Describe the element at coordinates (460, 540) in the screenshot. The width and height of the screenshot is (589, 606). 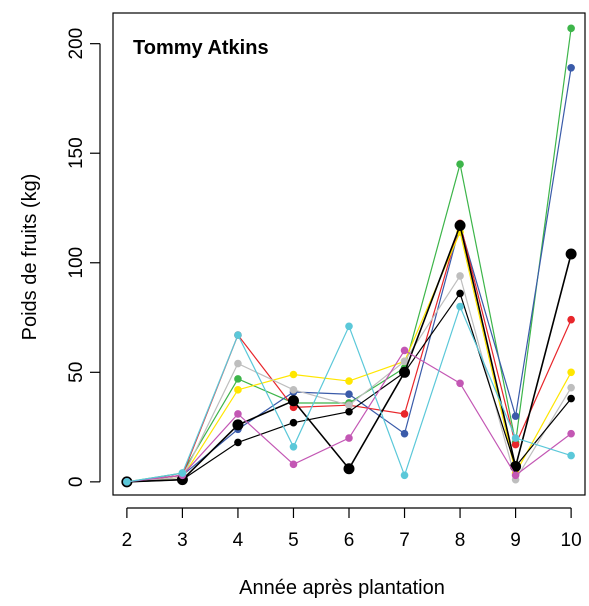
I see `x-tick-label: 8` at that location.